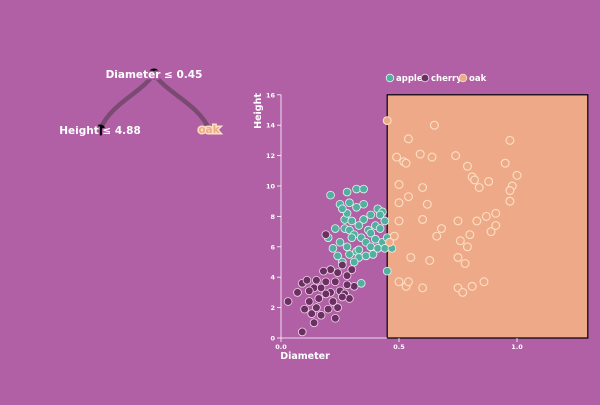  I want to click on legend-label-oak: oak, so click(478, 79).